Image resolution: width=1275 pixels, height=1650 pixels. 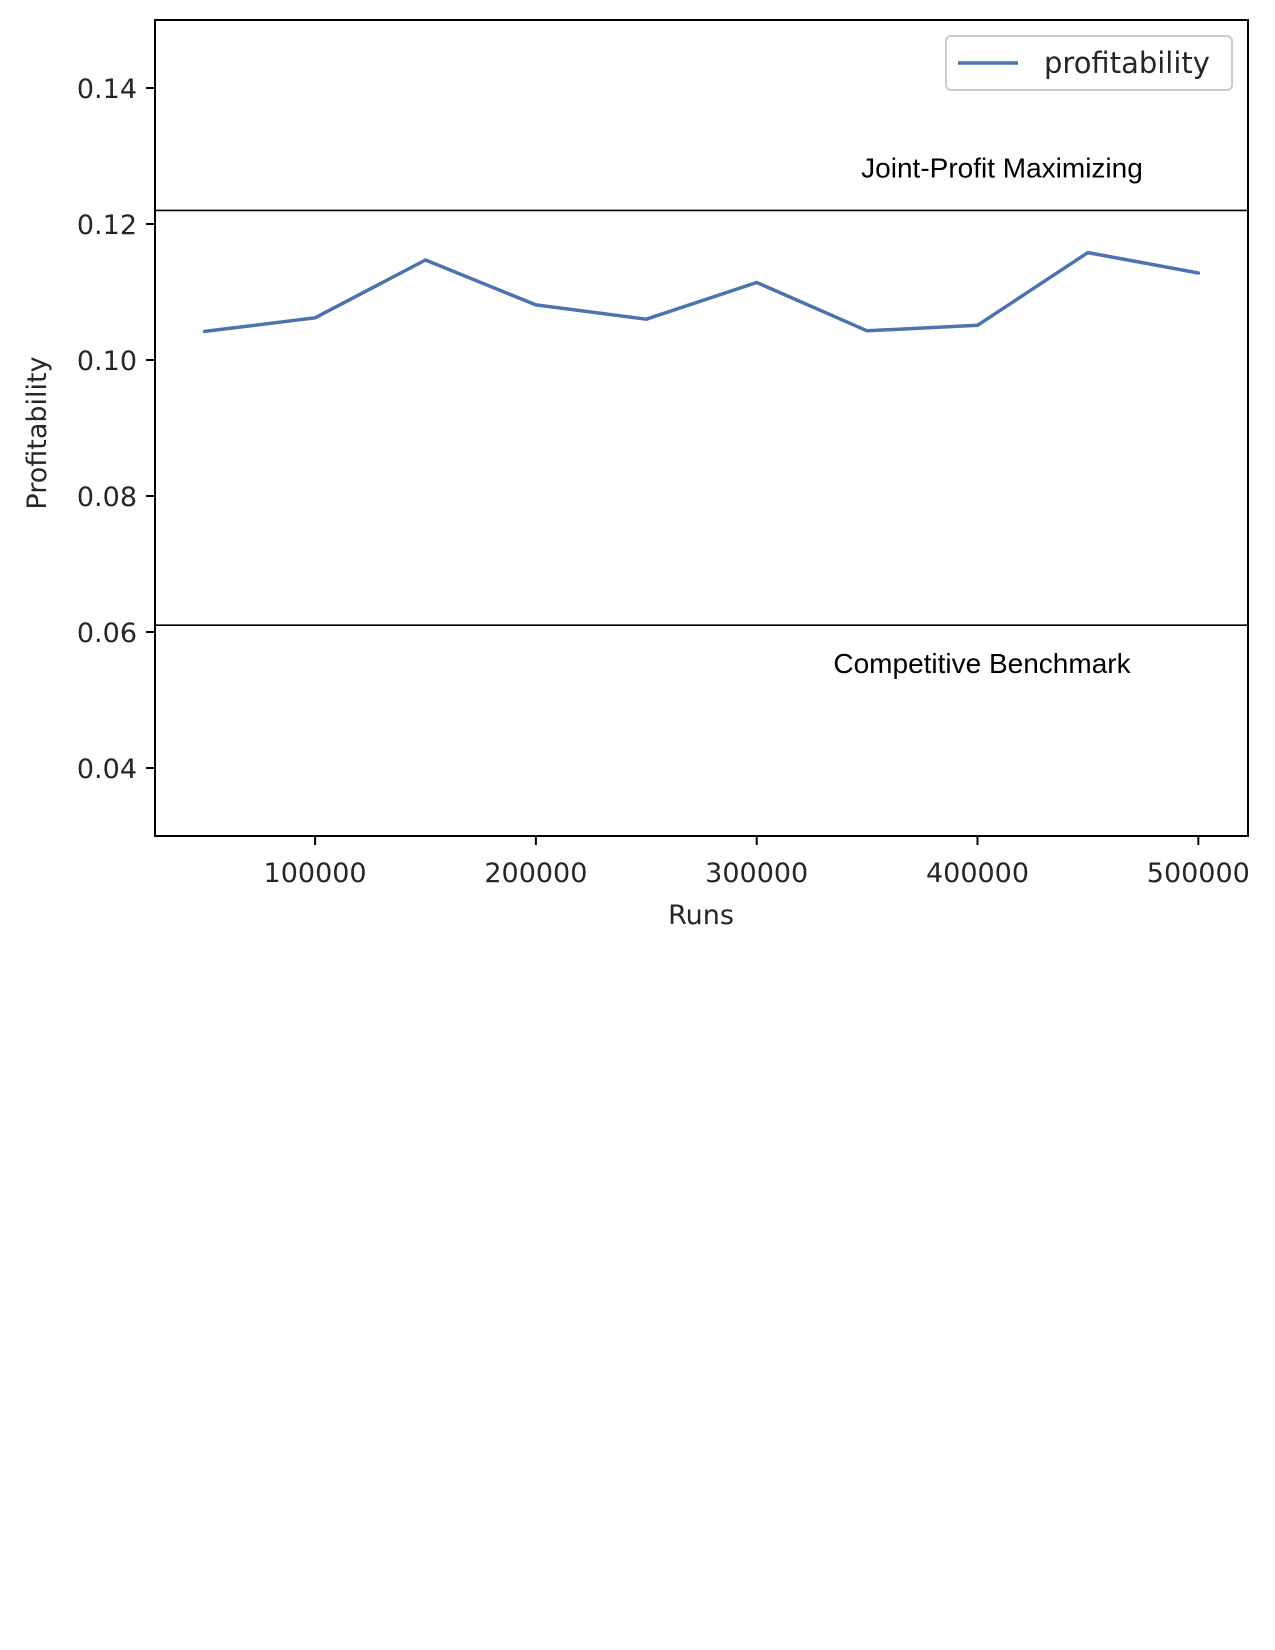 I want to click on x-tick-label: 100000, so click(x=315, y=873).